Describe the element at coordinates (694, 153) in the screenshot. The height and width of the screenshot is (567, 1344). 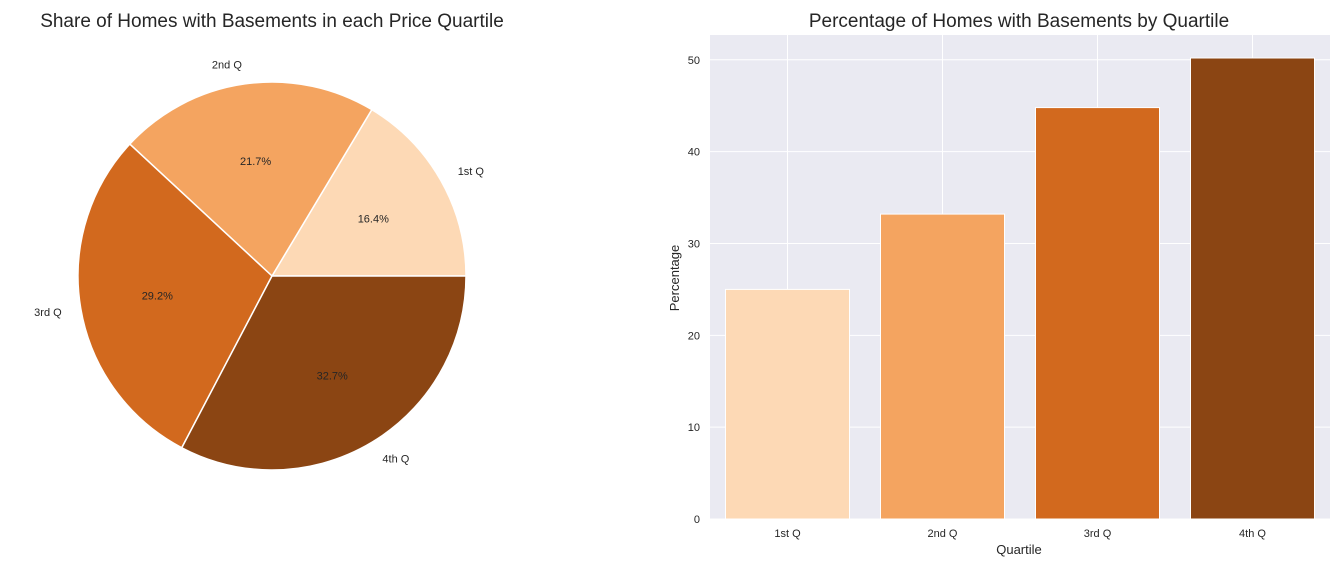
I see `y-tick-label: 40` at that location.